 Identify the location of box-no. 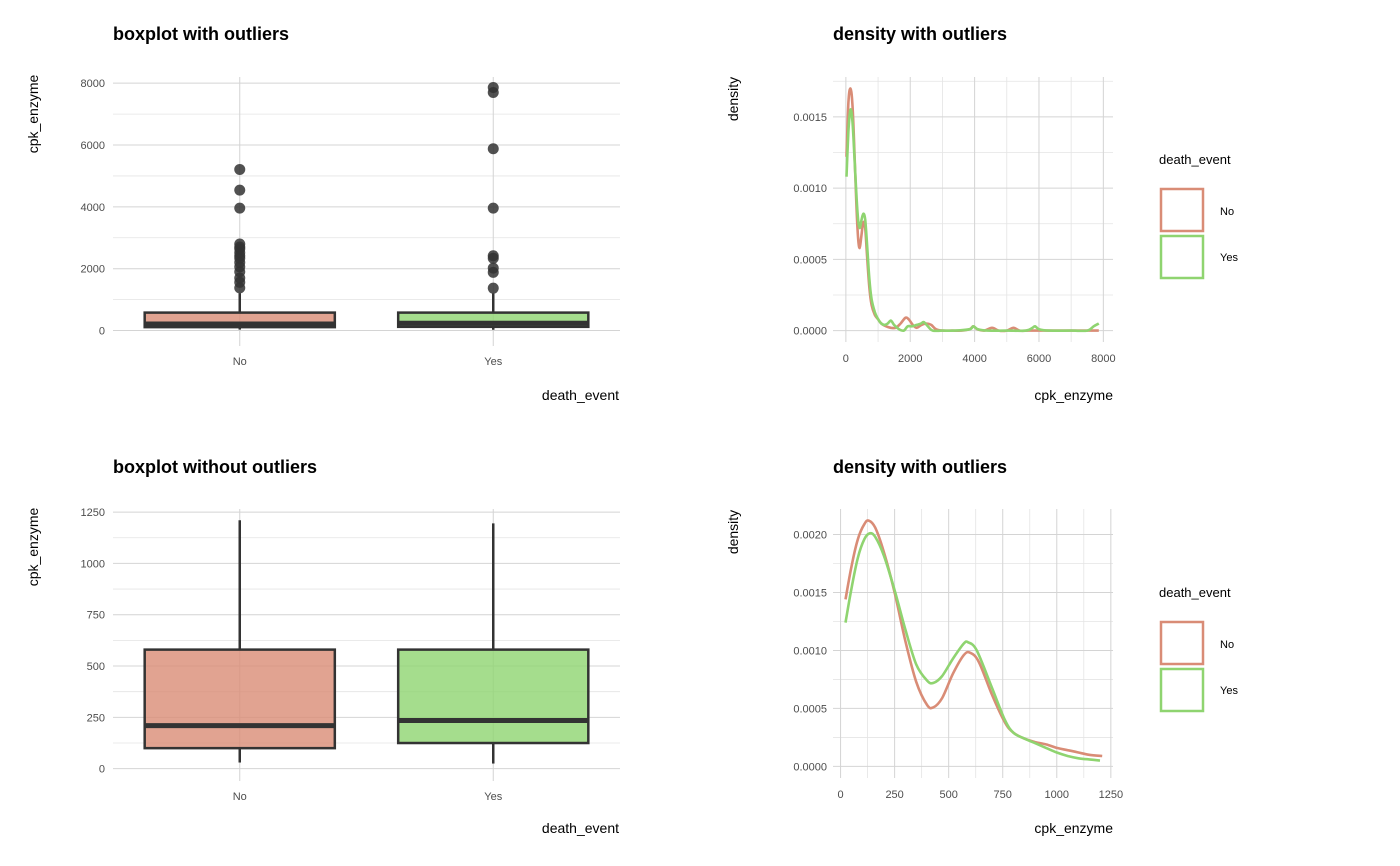
(240, 699).